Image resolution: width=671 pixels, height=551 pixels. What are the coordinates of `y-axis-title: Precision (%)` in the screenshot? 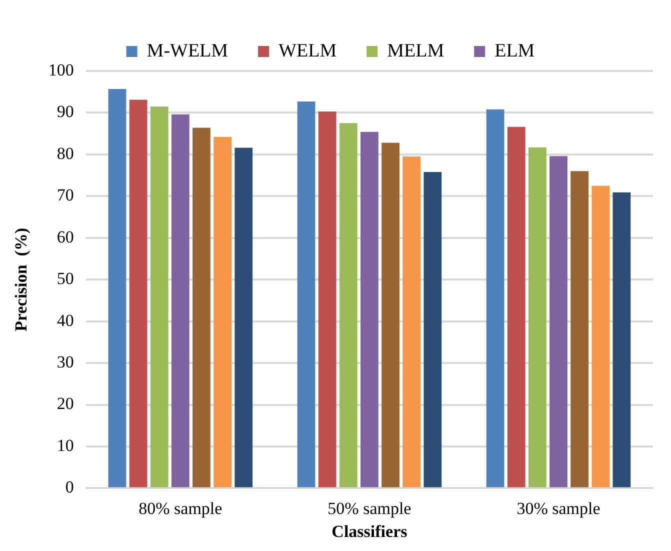 It's located at (21, 280).